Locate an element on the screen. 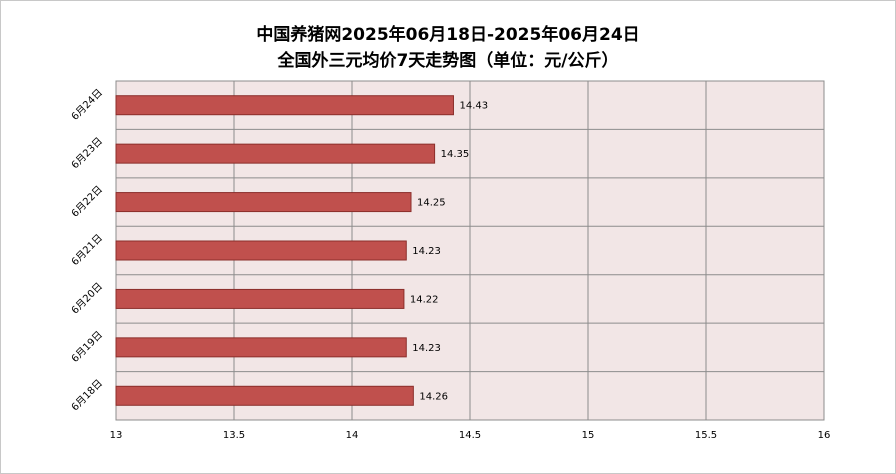  x-tick-label: 13.5 is located at coordinates (234, 435).